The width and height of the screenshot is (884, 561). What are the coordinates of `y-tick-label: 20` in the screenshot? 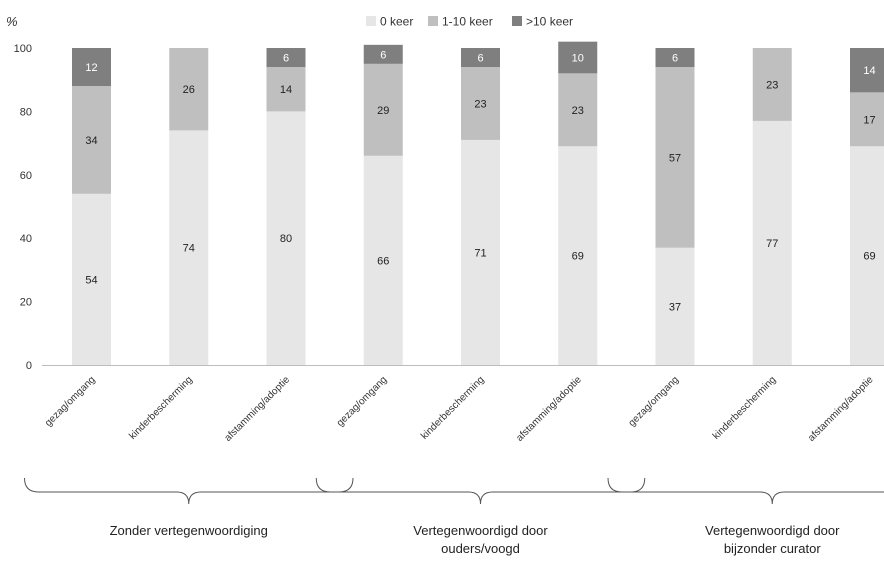 It's located at (26, 303).